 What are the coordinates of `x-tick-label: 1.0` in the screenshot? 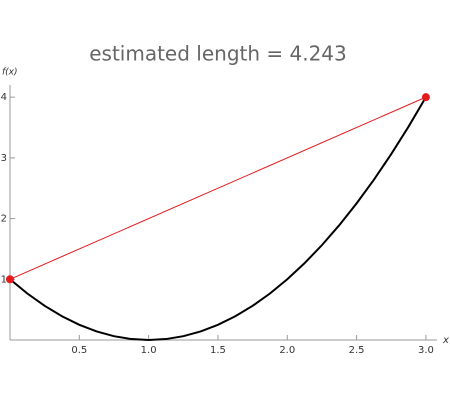 It's located at (149, 350).